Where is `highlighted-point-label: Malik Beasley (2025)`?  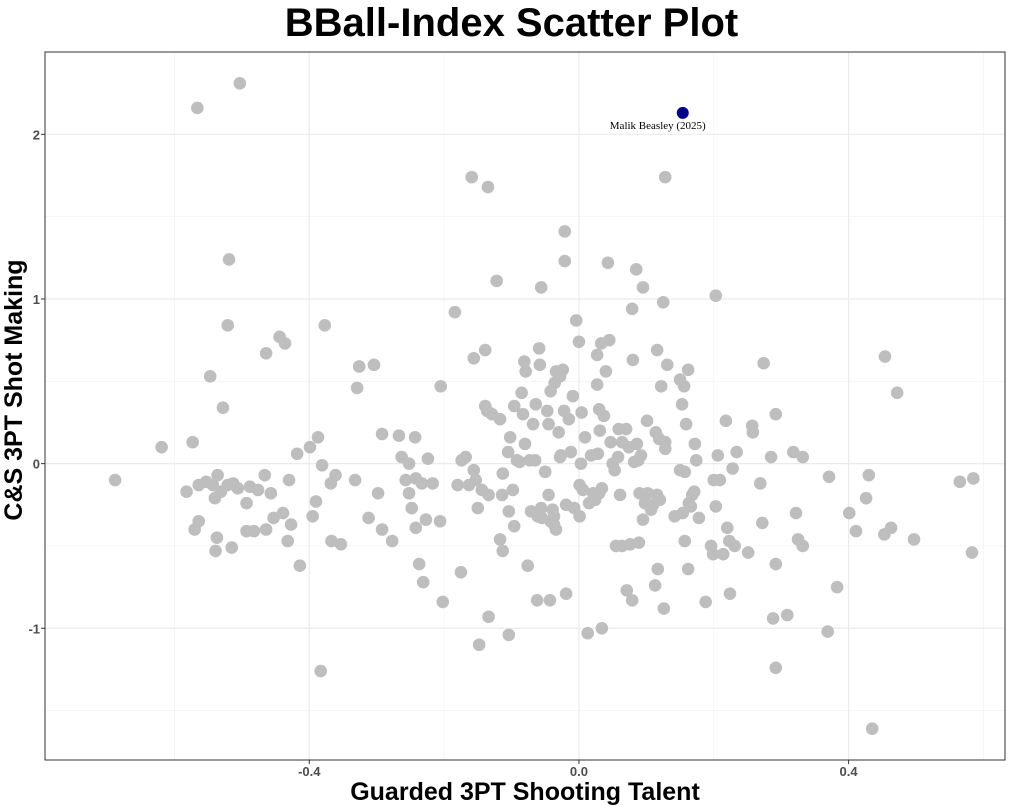
highlighted-point-label: Malik Beasley (2025) is located at coordinates (658, 126).